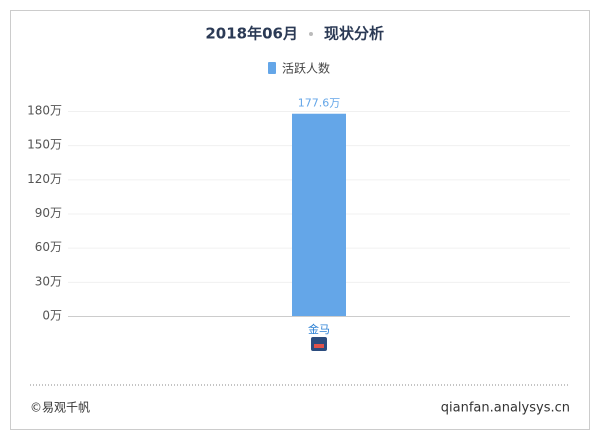 This screenshot has height=439, width=608. Describe the element at coordinates (311, 34) in the screenshot. I see `separator` at that location.